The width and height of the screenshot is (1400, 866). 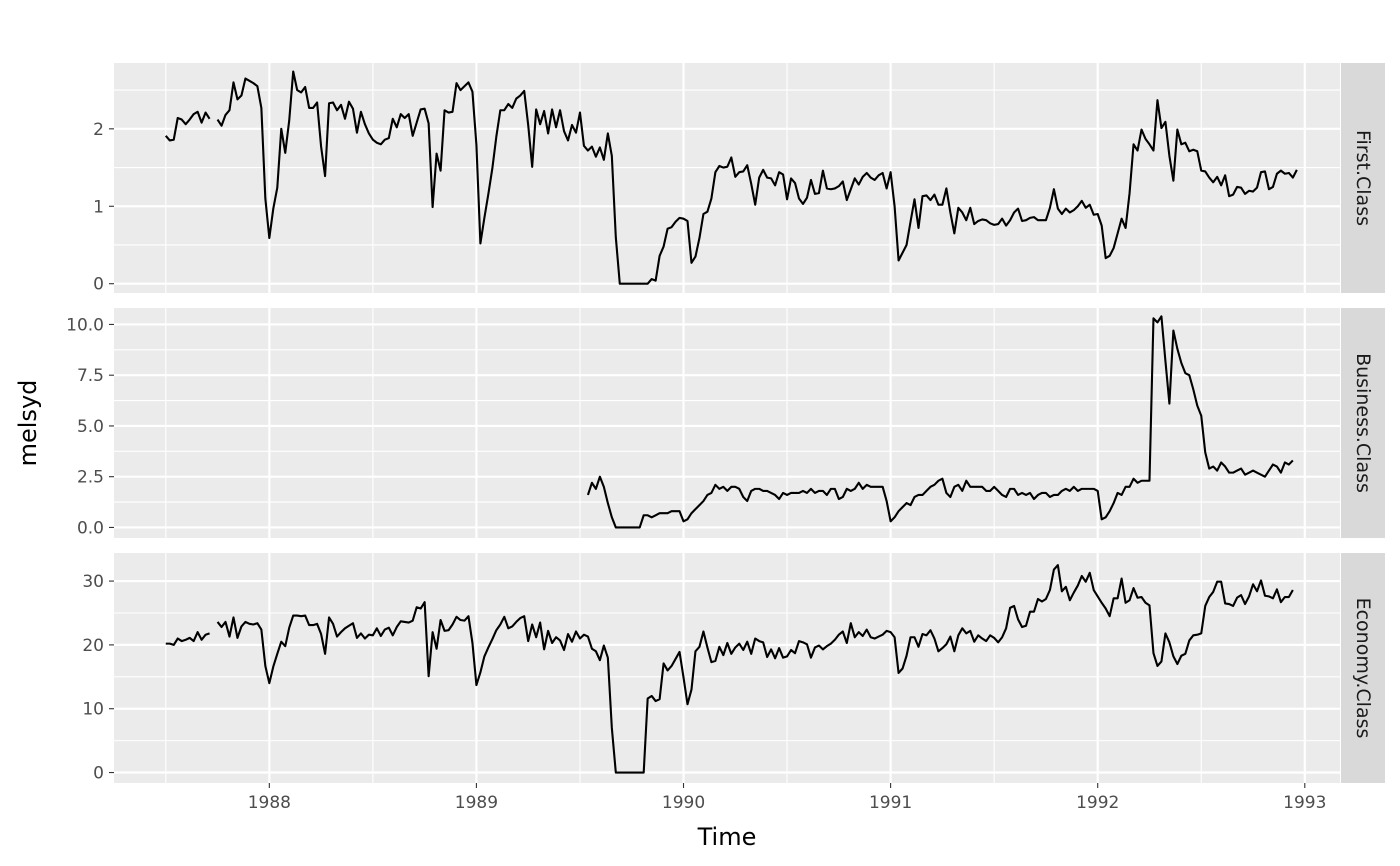 What do you see at coordinates (85, 325) in the screenshot?
I see `y-tick-label: 10.0` at bounding box center [85, 325].